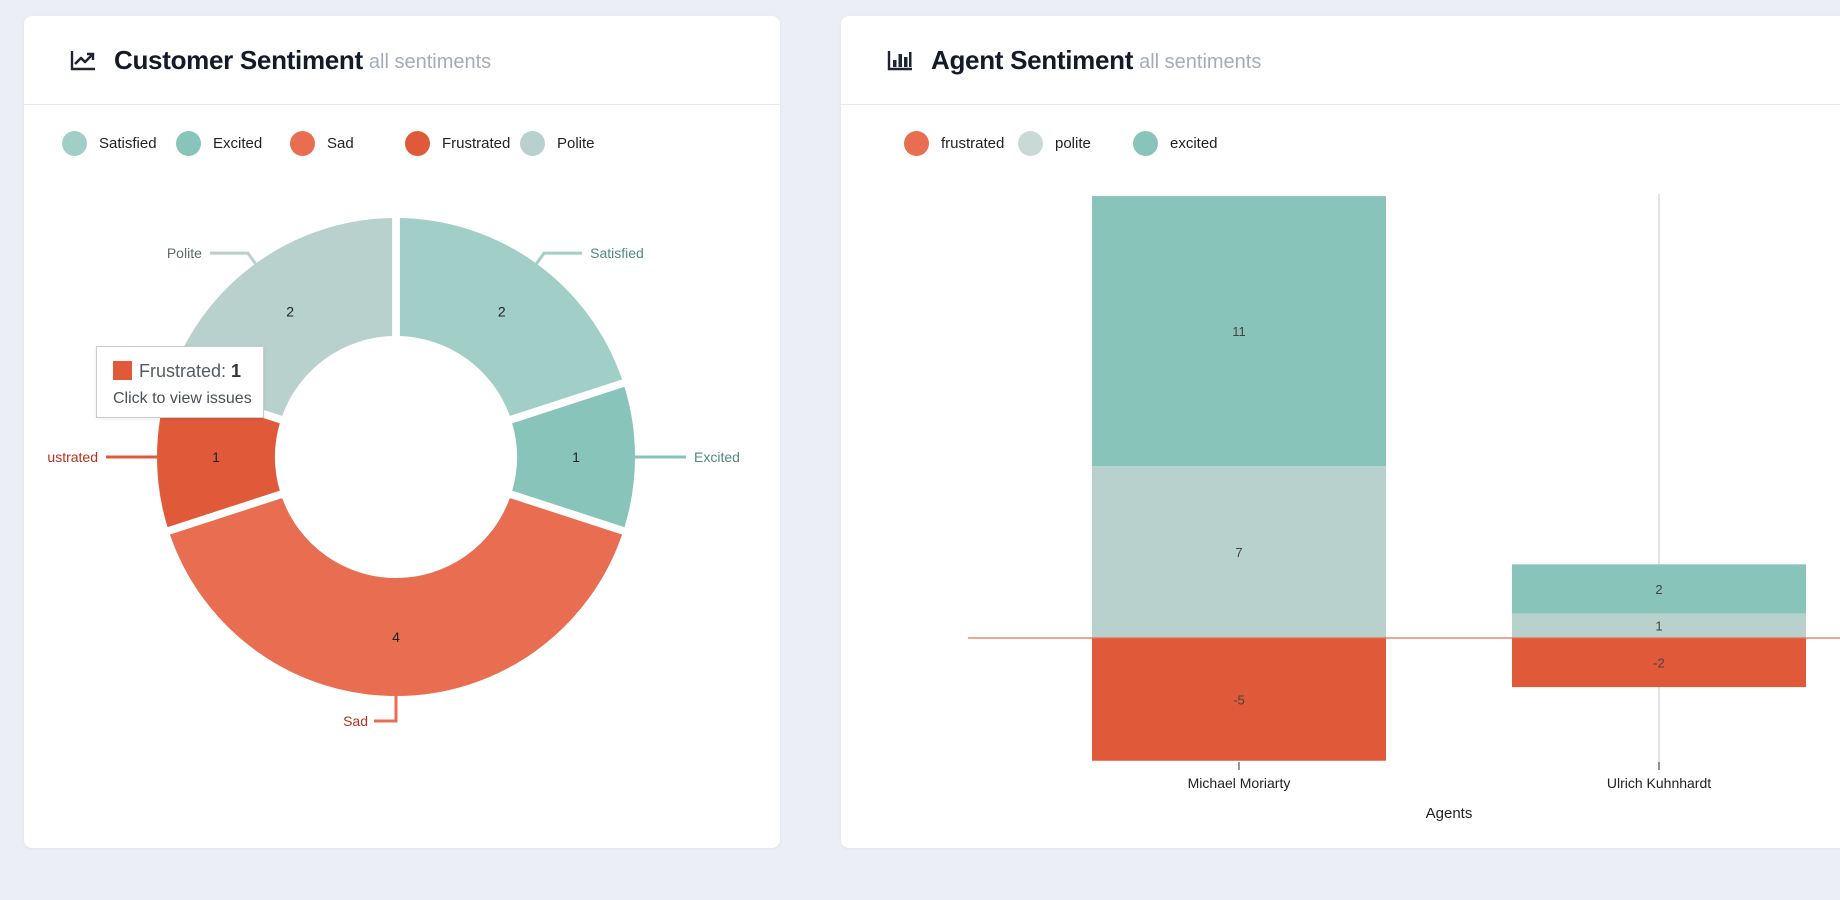 The image size is (1840, 900). I want to click on legend-item-excited: excited, so click(1175, 143).